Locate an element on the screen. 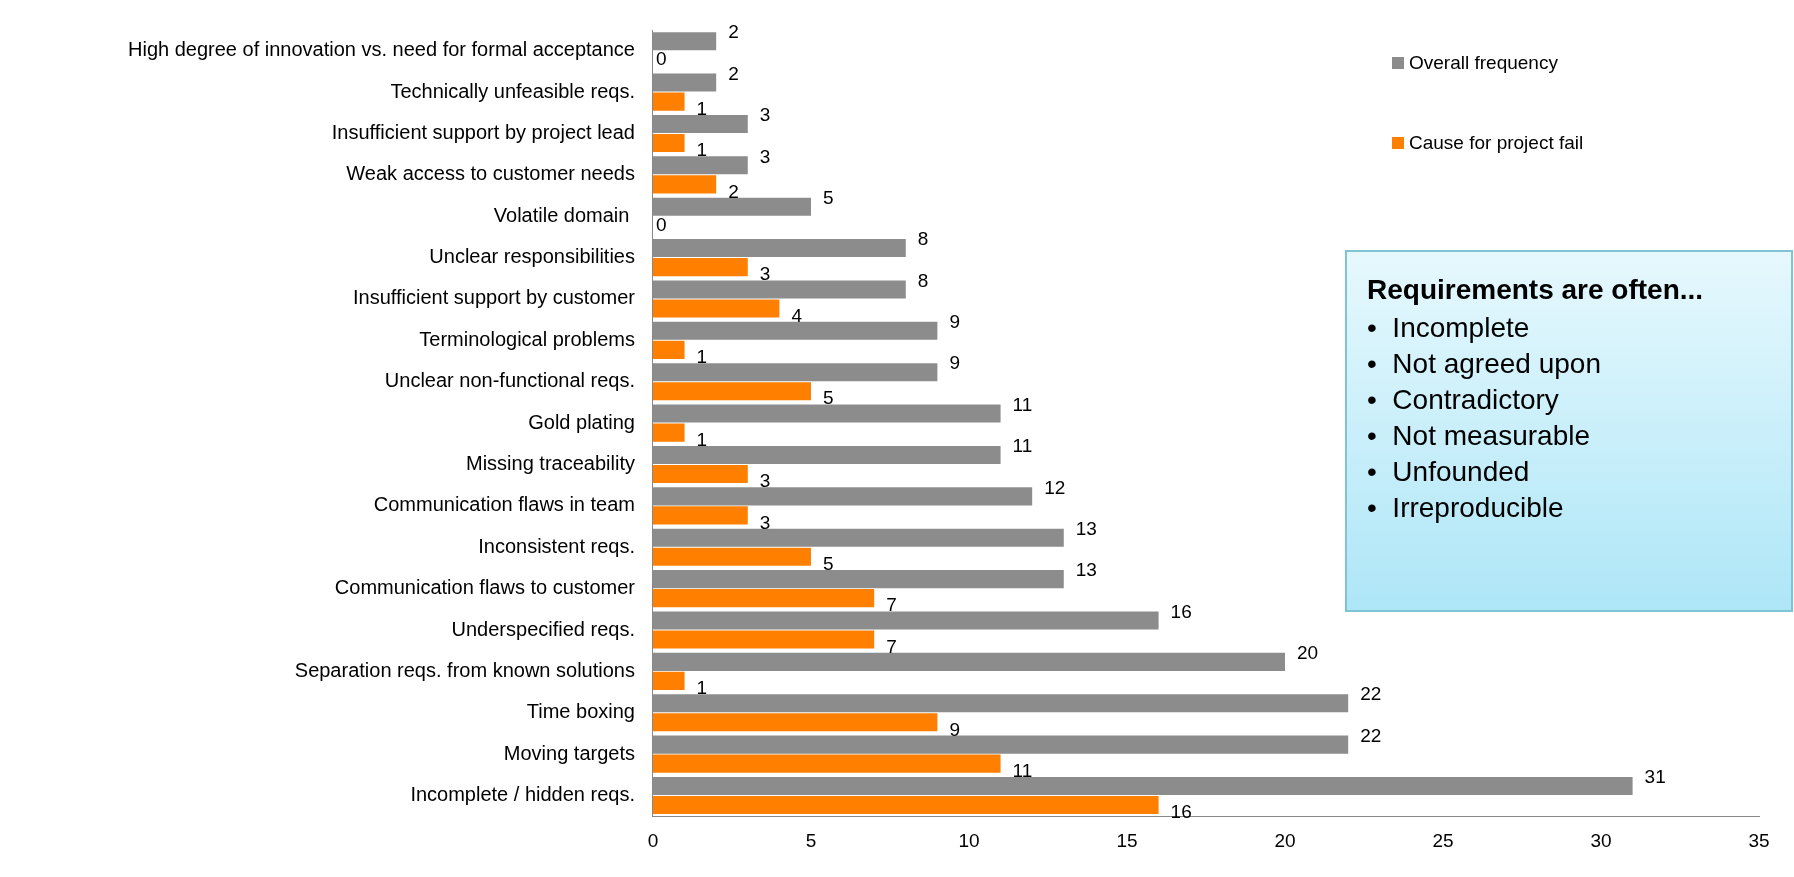 The height and width of the screenshot is (877, 1794). y-tick-label: Volatile domain is located at coordinates (564, 214).